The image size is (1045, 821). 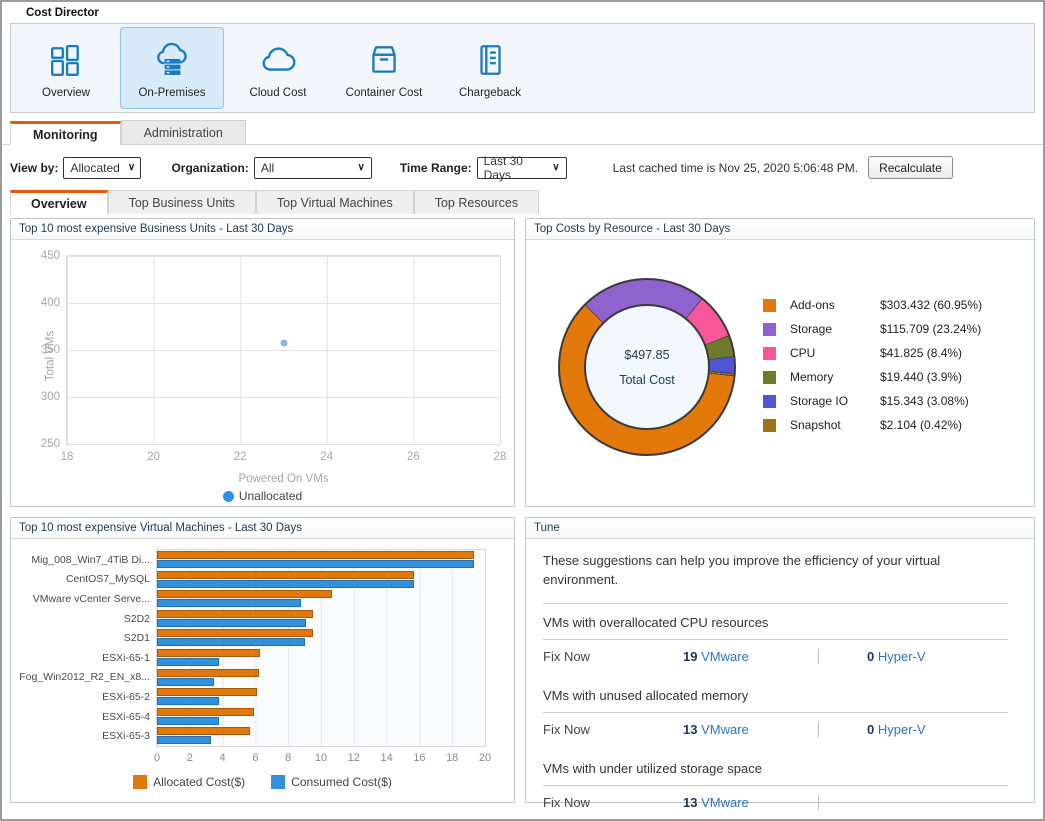 I want to click on overview-icon, so click(x=66, y=59).